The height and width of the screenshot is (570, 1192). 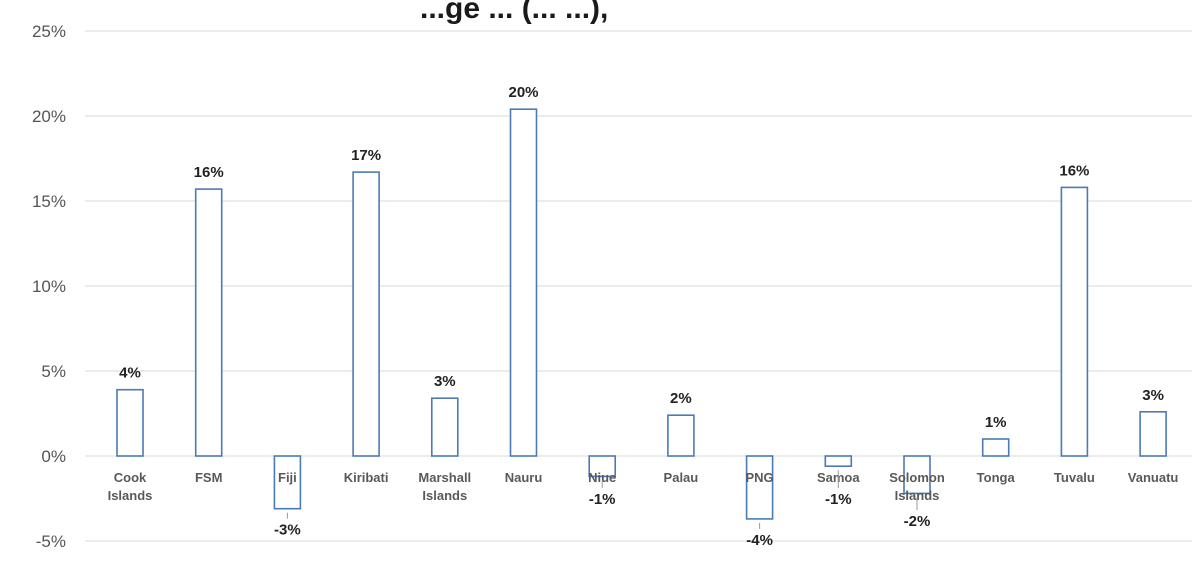 What do you see at coordinates (996, 422) in the screenshot?
I see `data-label: 1%` at bounding box center [996, 422].